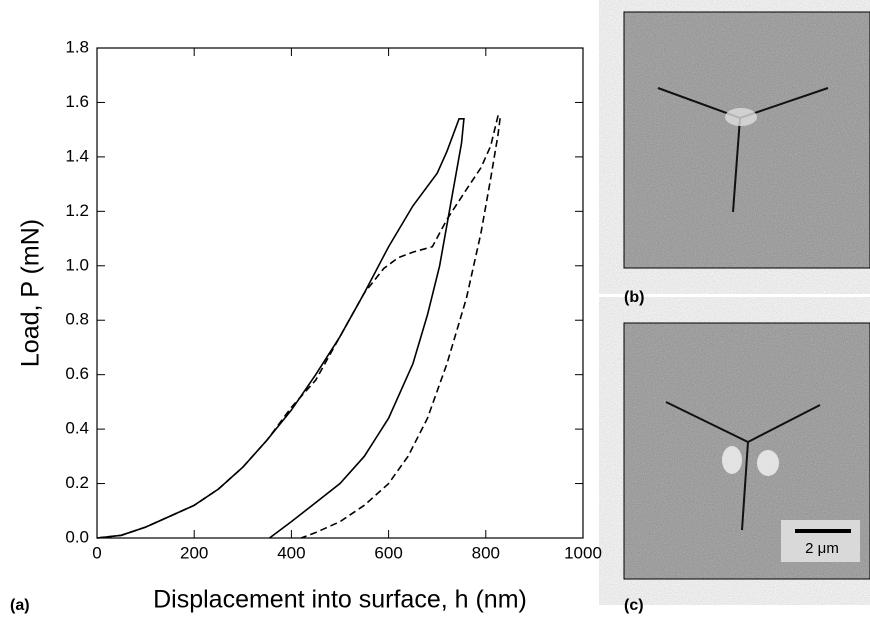 The height and width of the screenshot is (622, 870). What do you see at coordinates (291, 552) in the screenshot?
I see `x-tick-label: 400` at bounding box center [291, 552].